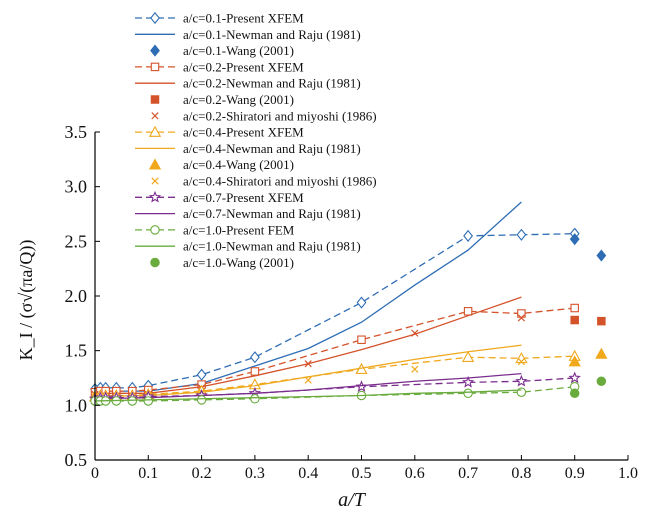 The width and height of the screenshot is (646, 513). I want to click on legend-entry: a/c=0.2-Present XFEM, so click(219, 66).